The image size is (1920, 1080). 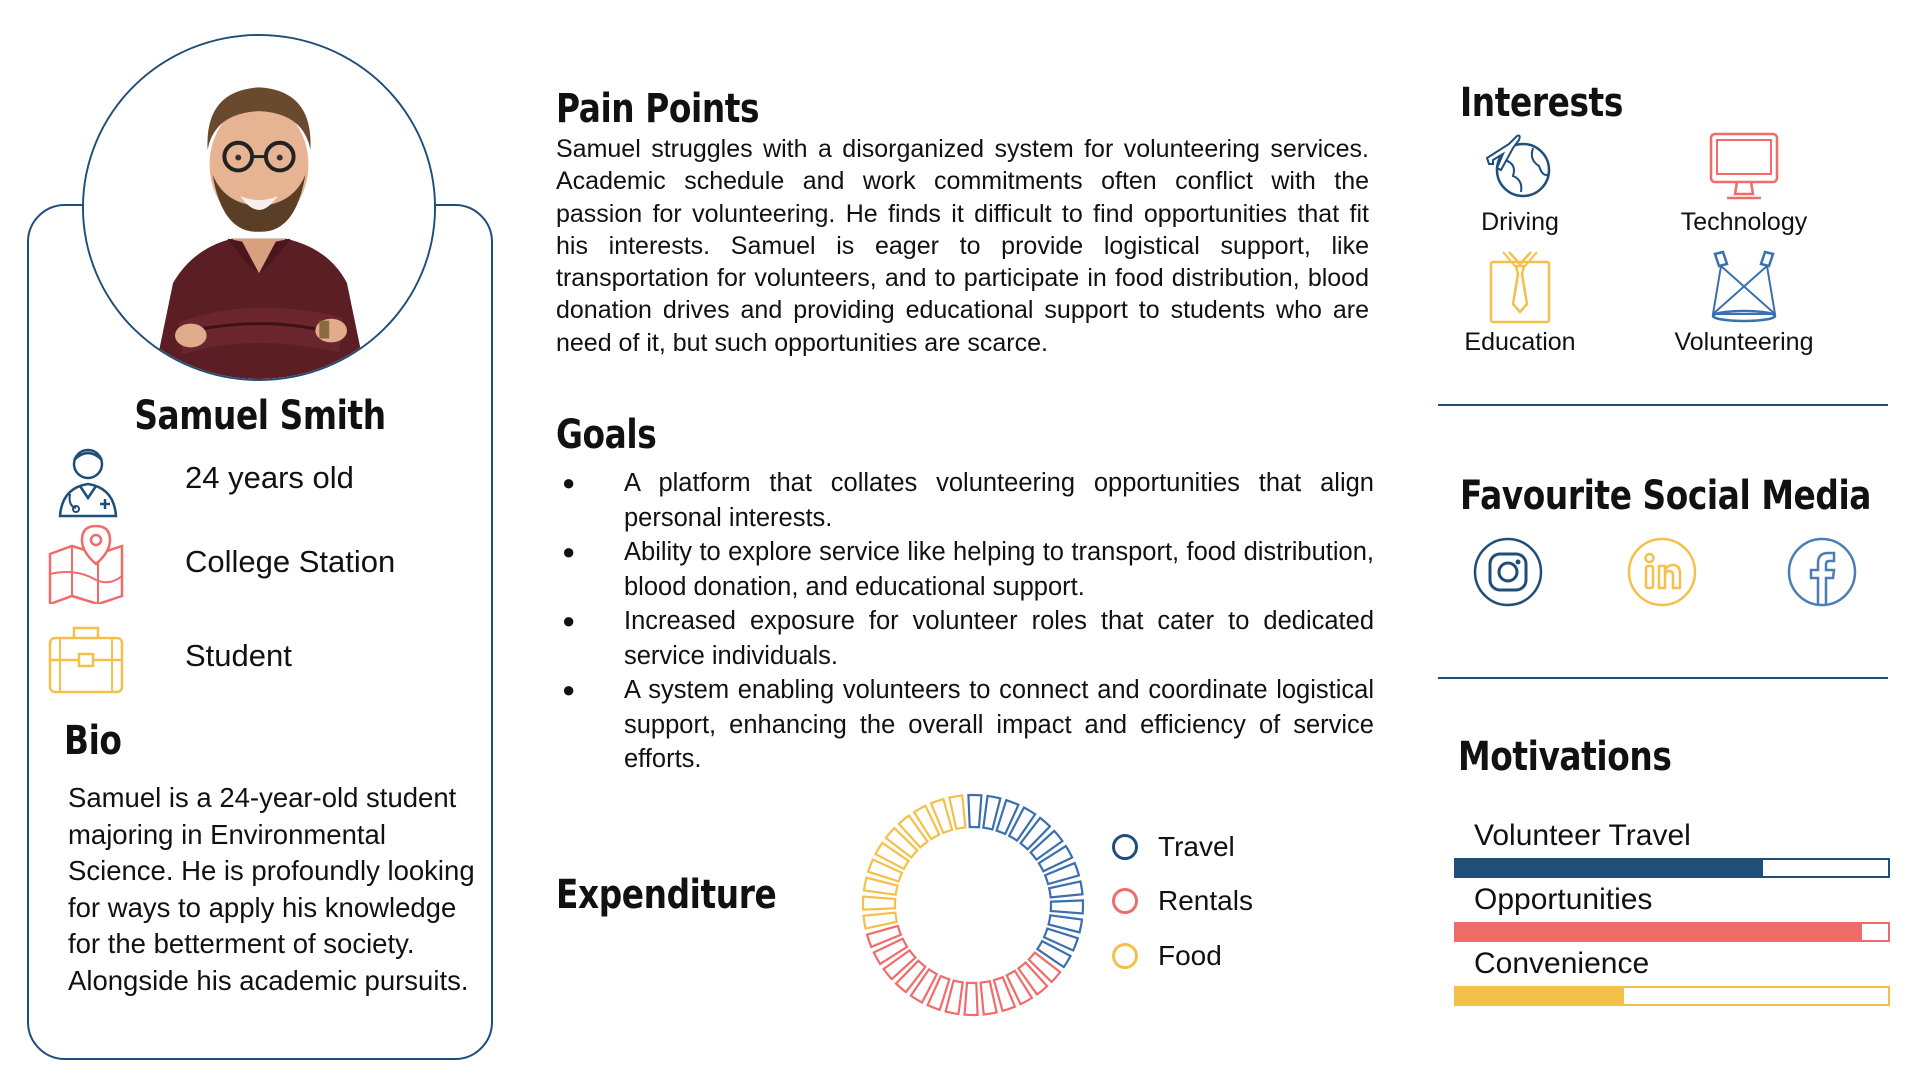 I want to click on interest-education: Education, so click(x=1520, y=303).